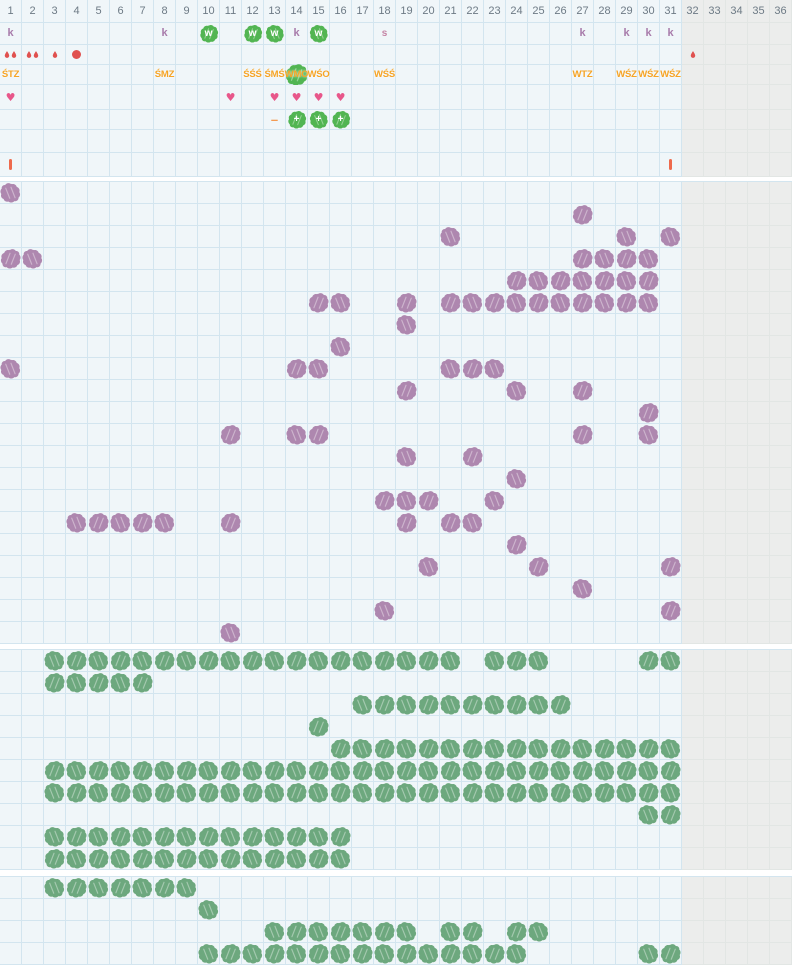 This screenshot has height=965, width=792. Describe the element at coordinates (165, 34) in the screenshot. I see `grid-cell: k` at that location.